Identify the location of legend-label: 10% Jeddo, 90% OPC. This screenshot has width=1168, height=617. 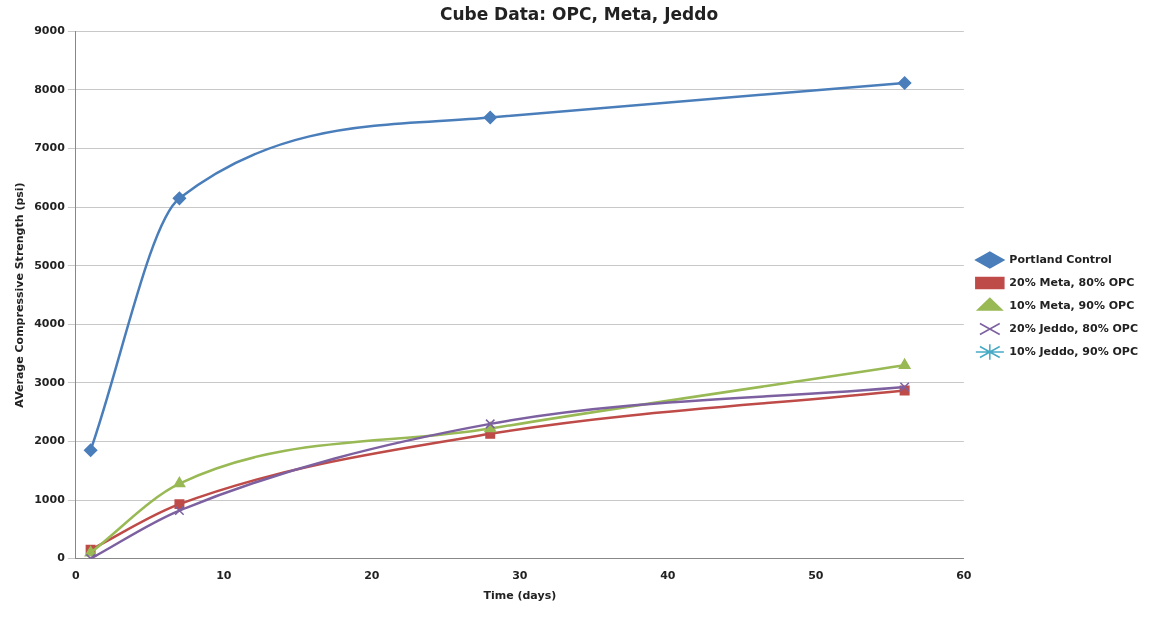
(1073, 351).